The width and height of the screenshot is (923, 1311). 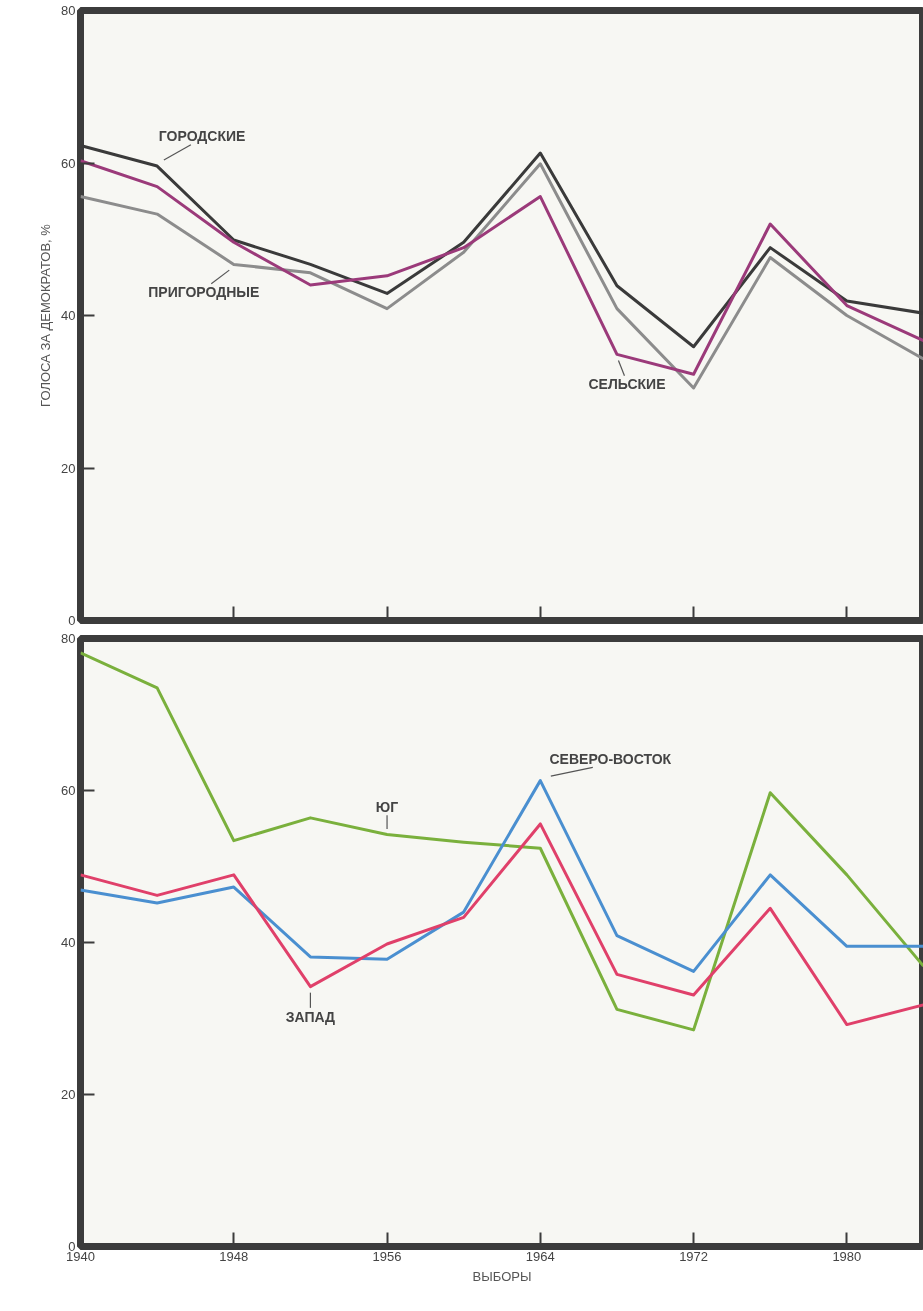 I want to click on x-tick-label: 1964, so click(x=540, y=1256).